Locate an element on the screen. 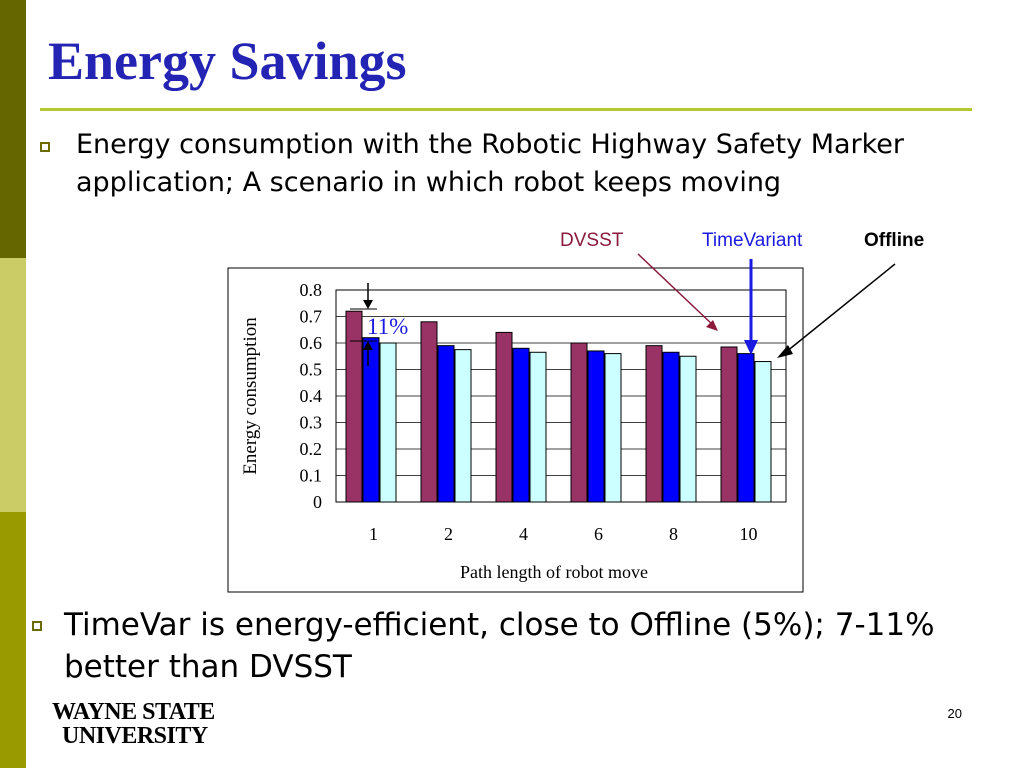 The image size is (1024, 768). y-tick-label: 0.8 is located at coordinates (311, 290).